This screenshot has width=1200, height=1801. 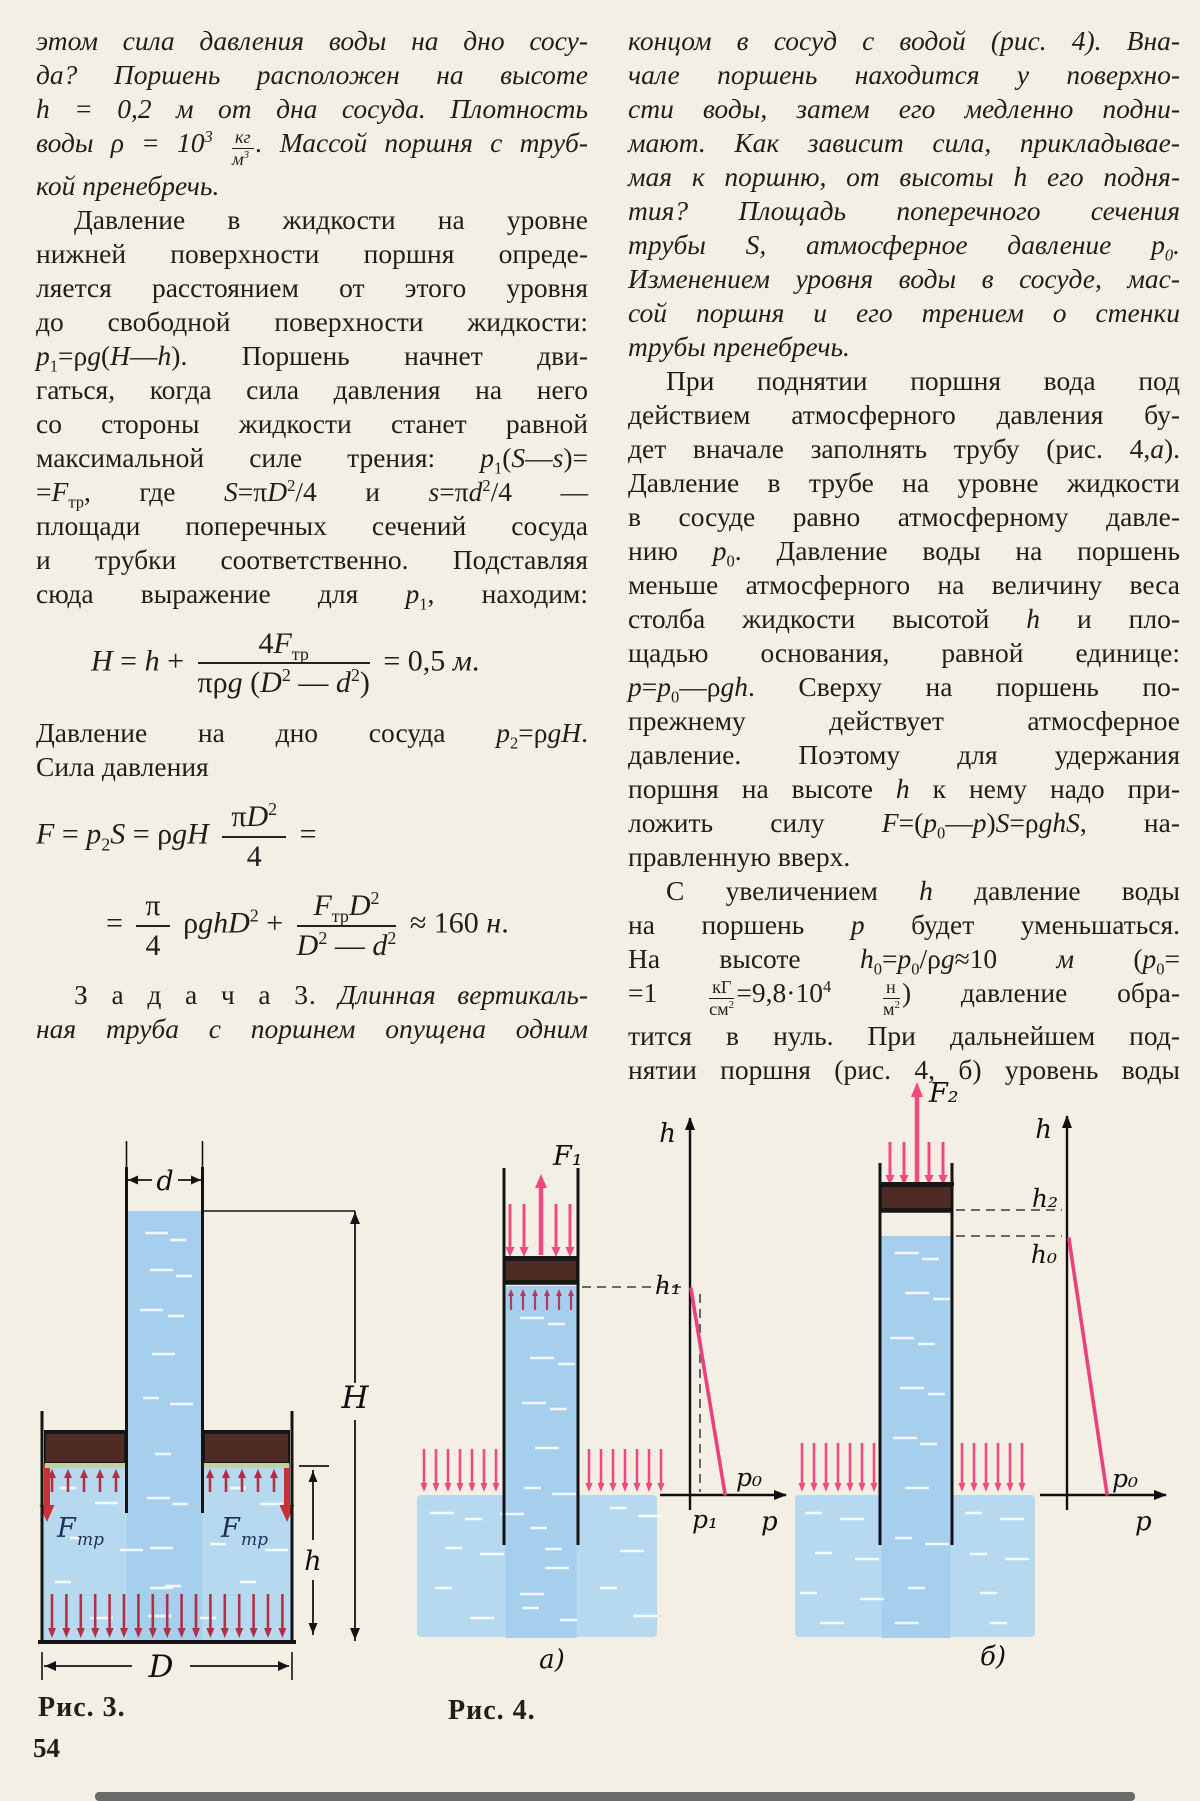 I want to click on fraction: πD2 4, so click(x=254, y=836).